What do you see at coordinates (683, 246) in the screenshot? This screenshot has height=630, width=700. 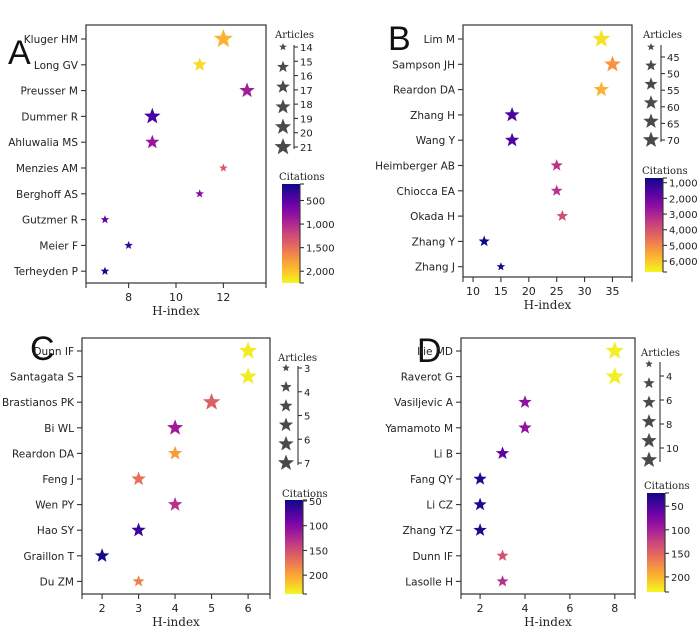 I see `colorbar-tick-label: 5,000` at bounding box center [683, 246].